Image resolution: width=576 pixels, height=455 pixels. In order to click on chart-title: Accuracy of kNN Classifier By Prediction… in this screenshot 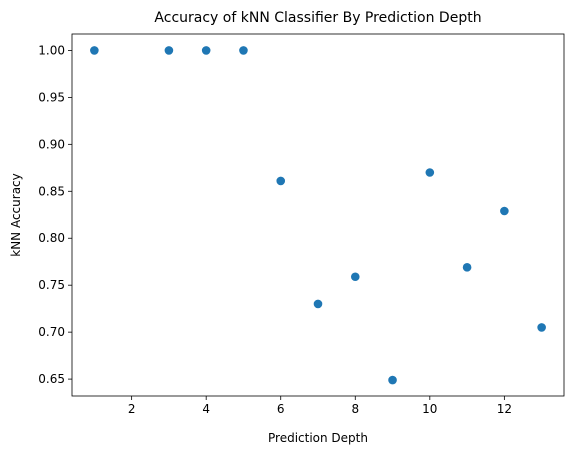, I will do `click(317, 18)`.